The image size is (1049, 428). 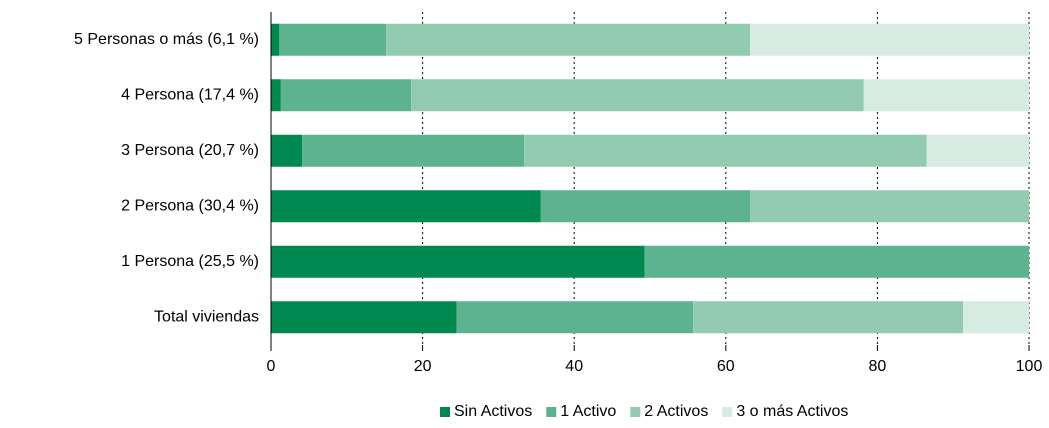 I want to click on x-tick-label: 80, so click(x=878, y=366).